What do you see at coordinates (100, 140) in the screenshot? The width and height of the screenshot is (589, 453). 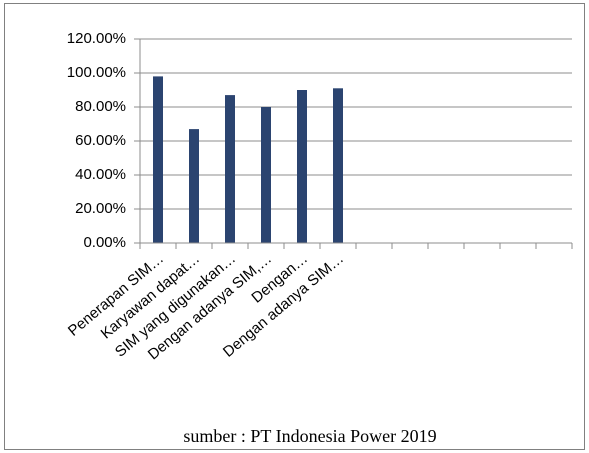 I see `y-tick-label: 60.00%` at bounding box center [100, 140].